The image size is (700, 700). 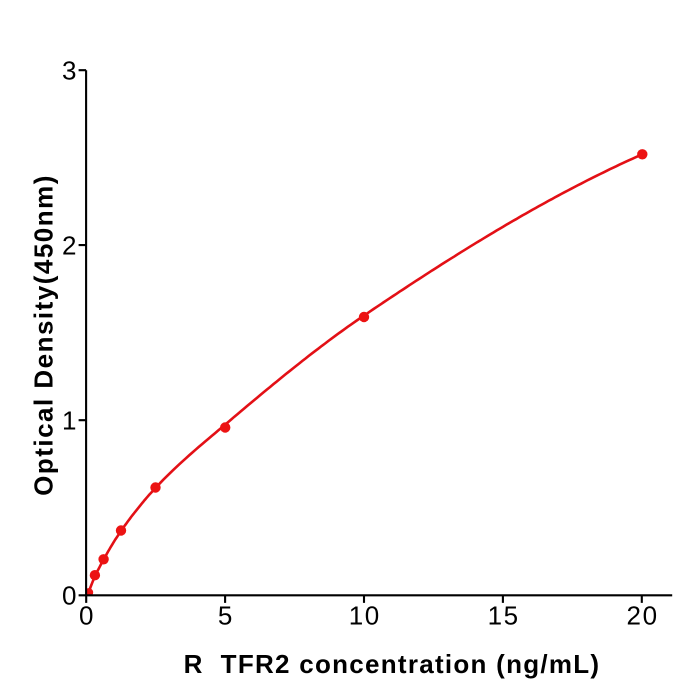 I want to click on svg-text: Optical Density(450nm), so click(x=44, y=335).